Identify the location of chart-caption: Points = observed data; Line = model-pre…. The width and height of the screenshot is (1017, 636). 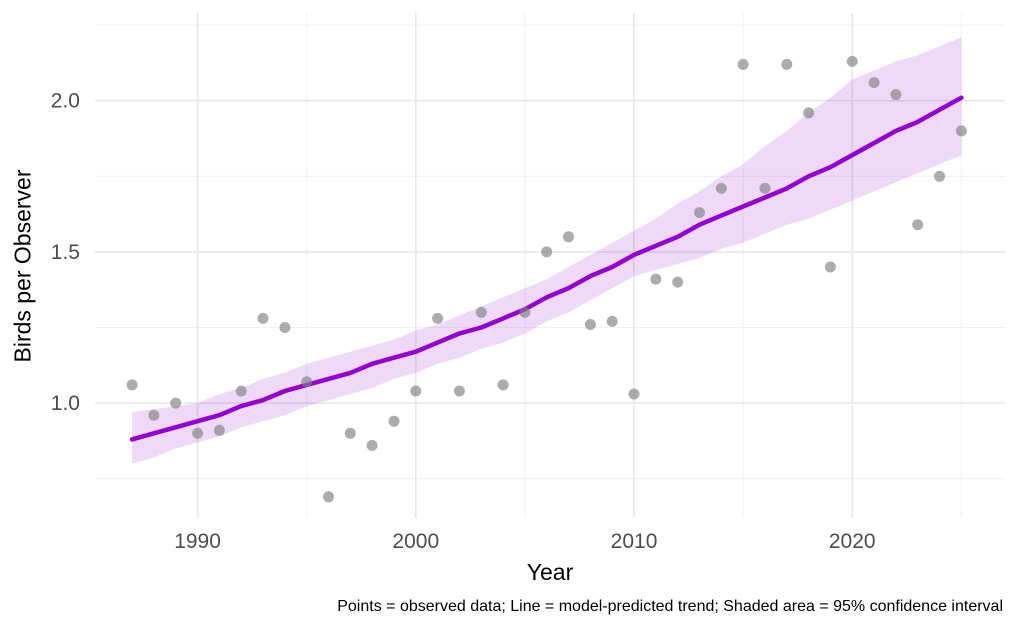
(670, 606).